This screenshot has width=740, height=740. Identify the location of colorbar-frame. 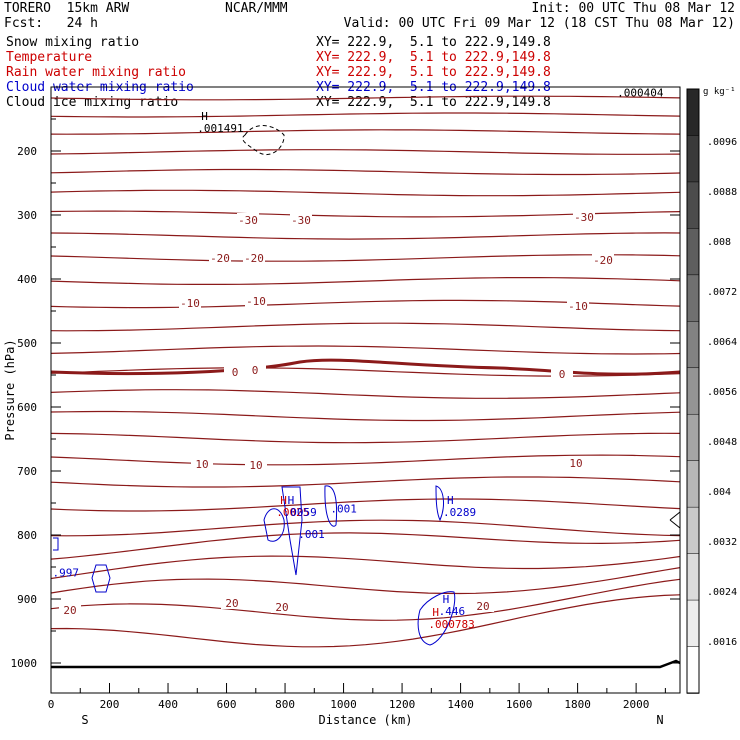
(693, 391).